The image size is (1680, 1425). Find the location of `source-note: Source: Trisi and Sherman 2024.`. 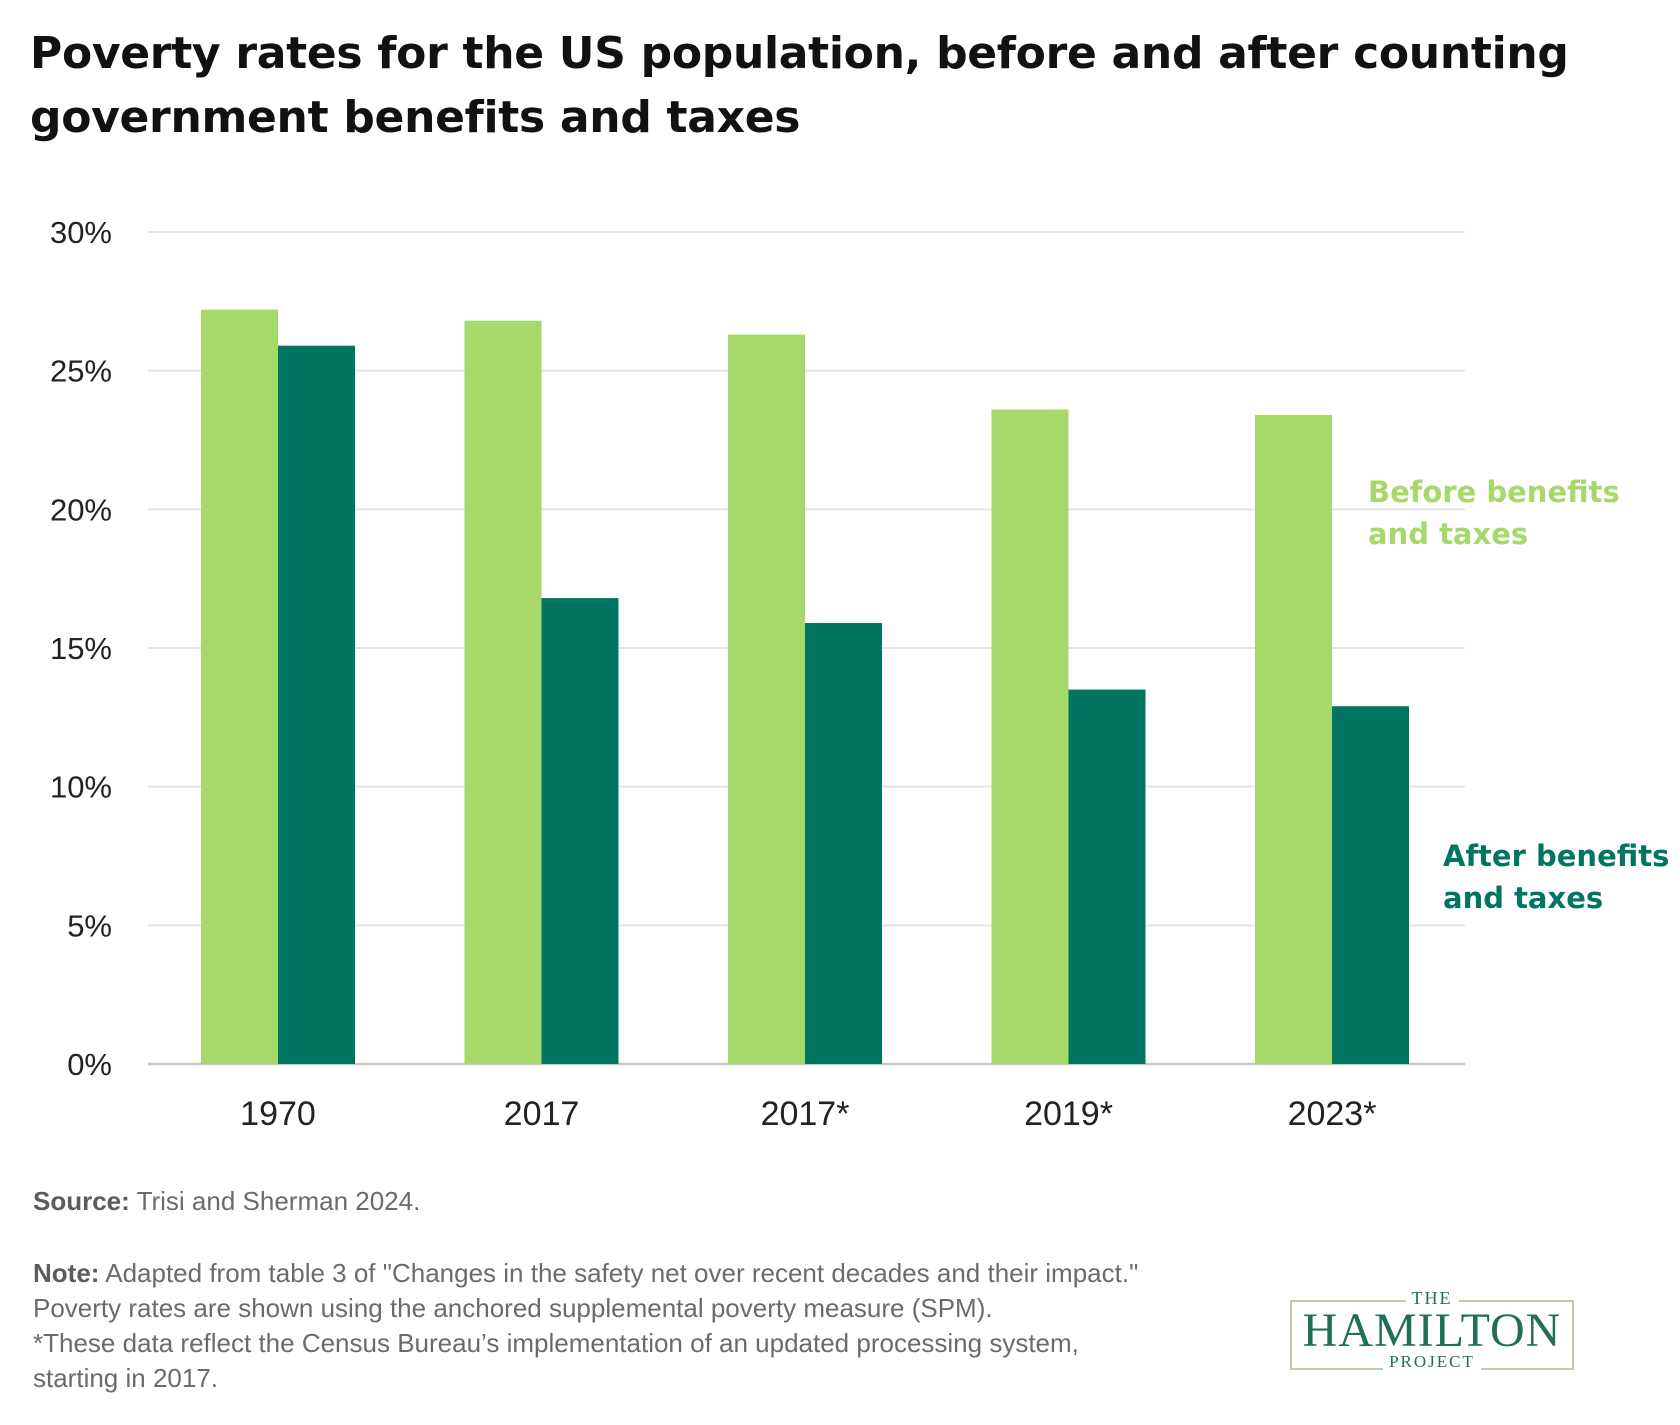

source-note: Source: Trisi and Sherman 2024. is located at coordinates (226, 1201).